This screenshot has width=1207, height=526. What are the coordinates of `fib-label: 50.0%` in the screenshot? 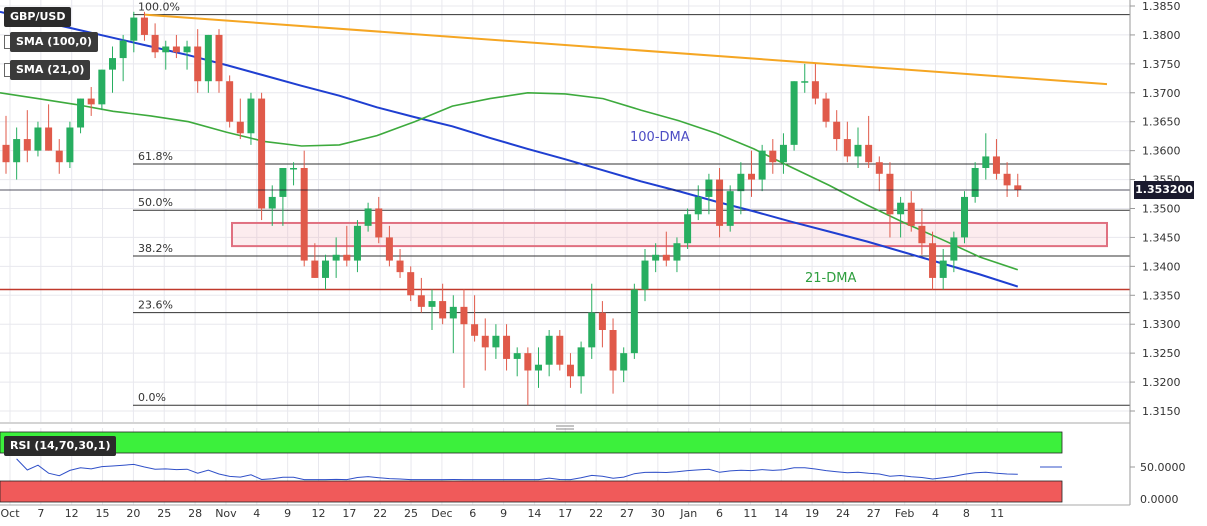 It's located at (155, 202).